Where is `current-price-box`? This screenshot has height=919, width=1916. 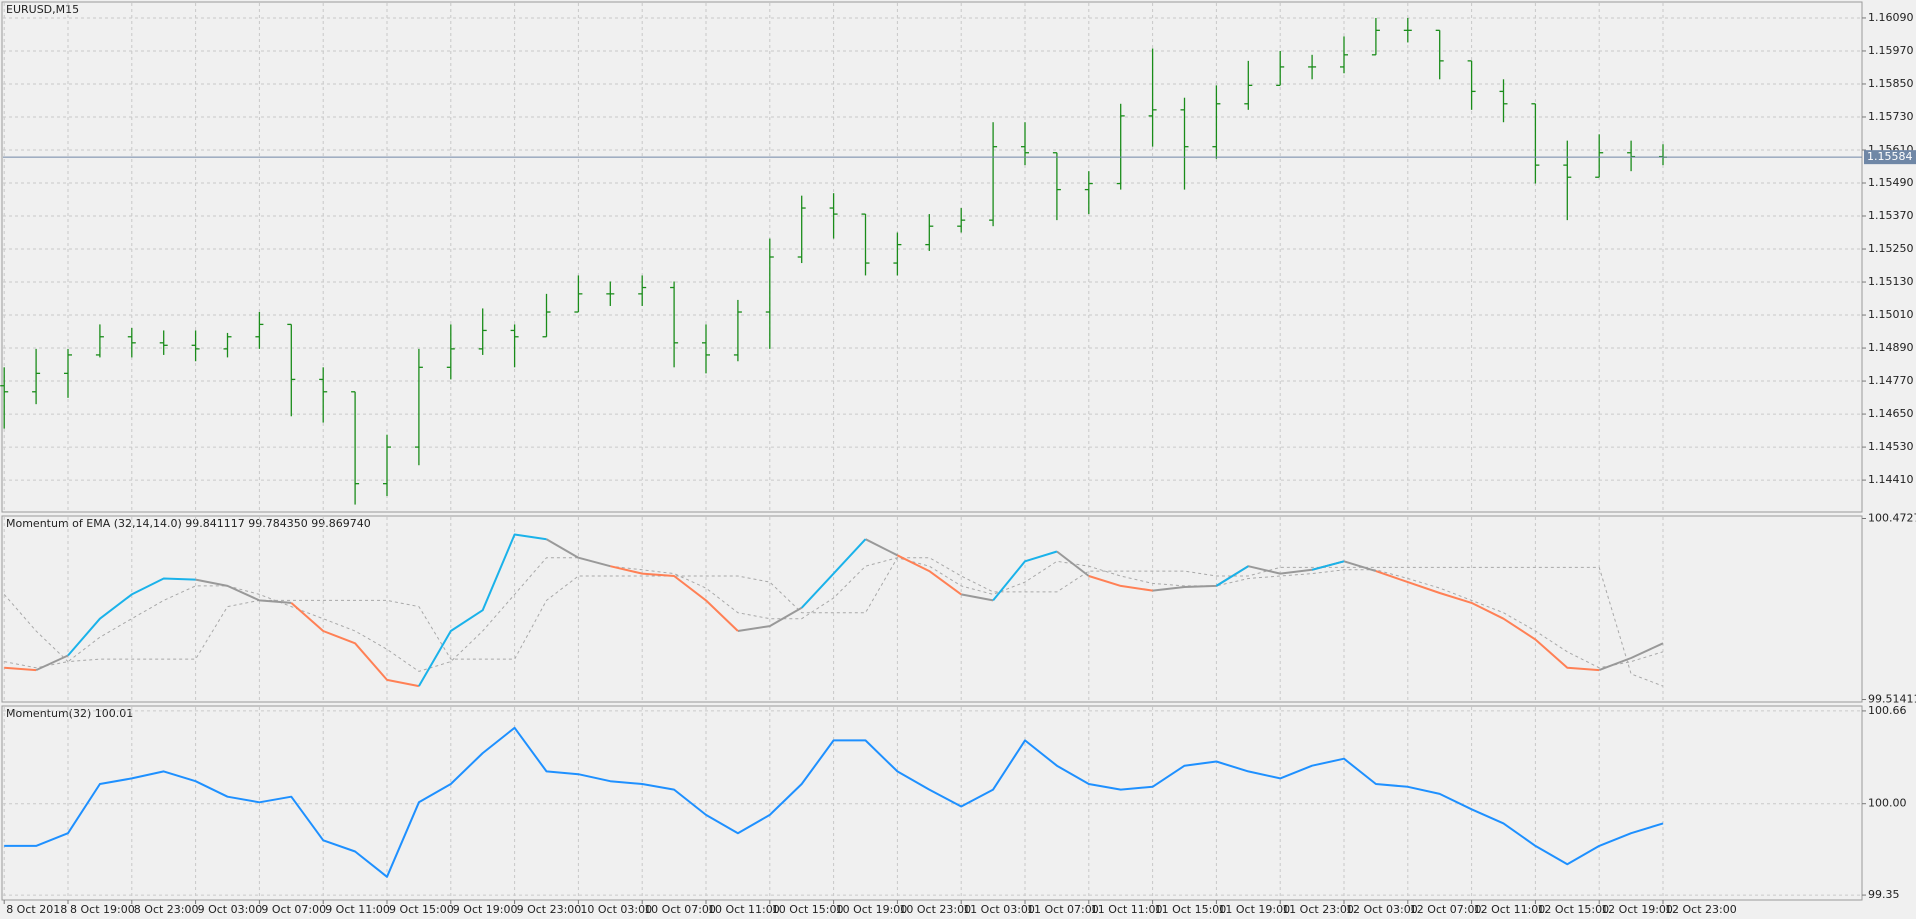
current-price-box is located at coordinates (1890, 157).